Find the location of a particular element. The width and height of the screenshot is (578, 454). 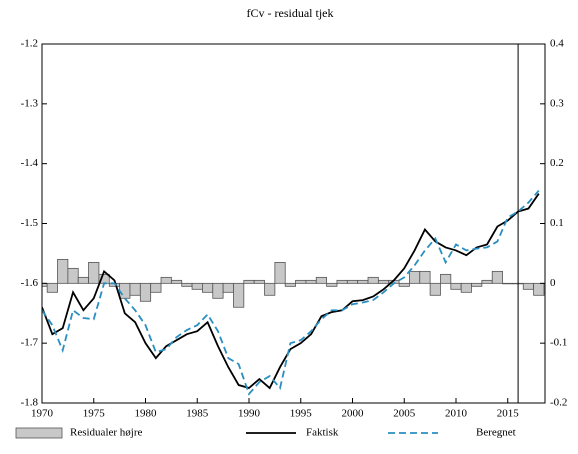

y2-tick-label: -0.2 is located at coordinates (558, 403).